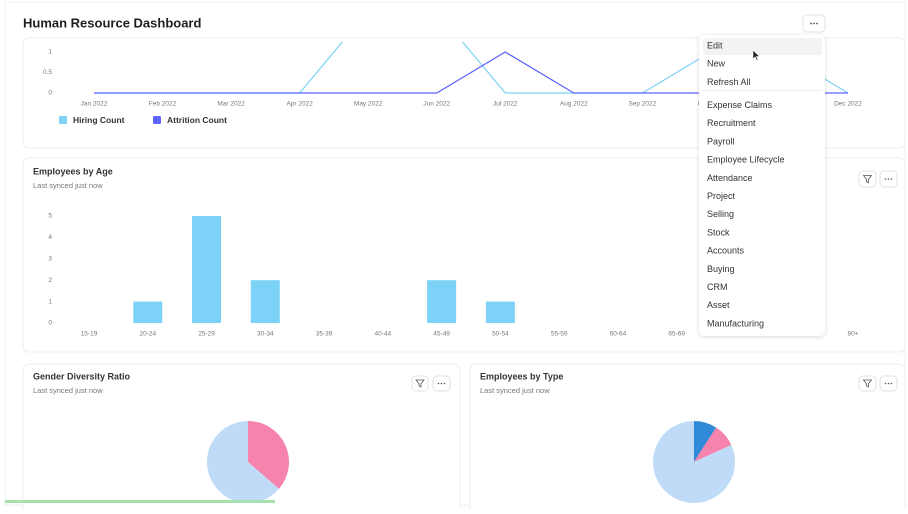  Describe the element at coordinates (676, 334) in the screenshot. I see `x-tick-label: 65-69` at that location.